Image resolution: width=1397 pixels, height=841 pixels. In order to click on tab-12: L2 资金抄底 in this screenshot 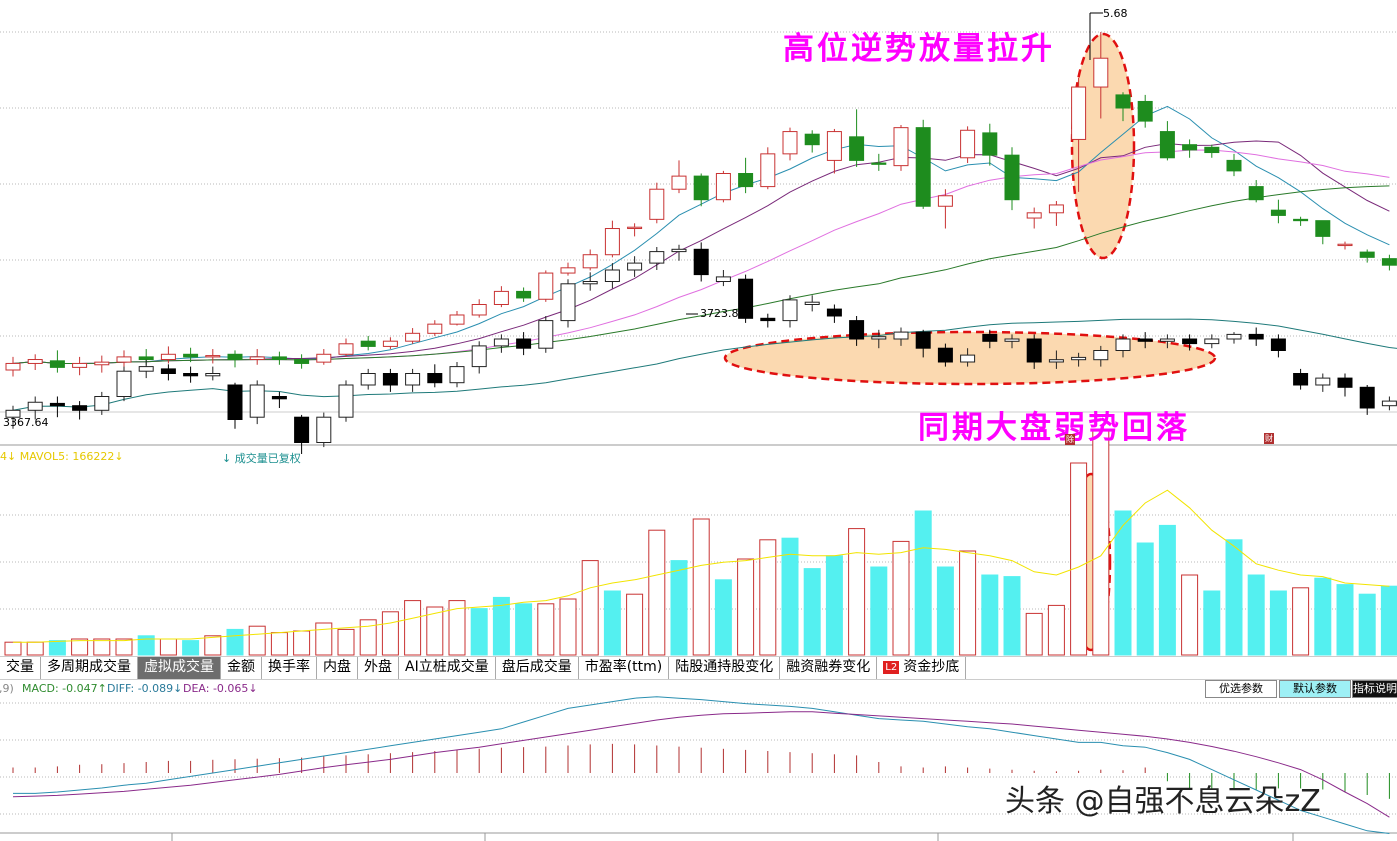, I will do `click(922, 668)`.